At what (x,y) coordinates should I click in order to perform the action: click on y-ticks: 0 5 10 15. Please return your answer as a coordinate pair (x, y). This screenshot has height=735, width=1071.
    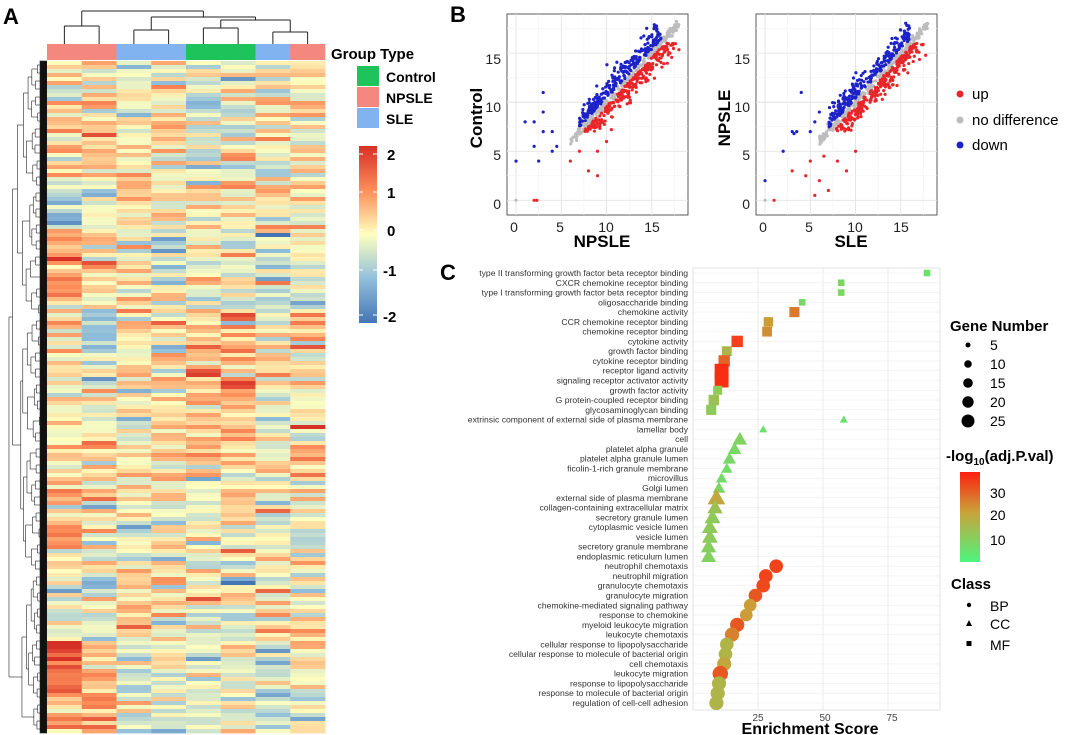
    Looking at the image, I should click on (742, 131).